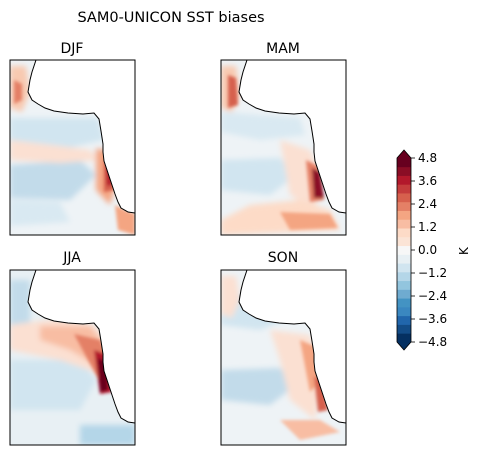 The height and width of the screenshot is (455, 482). I want to click on colorbar-tick-label: 3.6, so click(427, 181).